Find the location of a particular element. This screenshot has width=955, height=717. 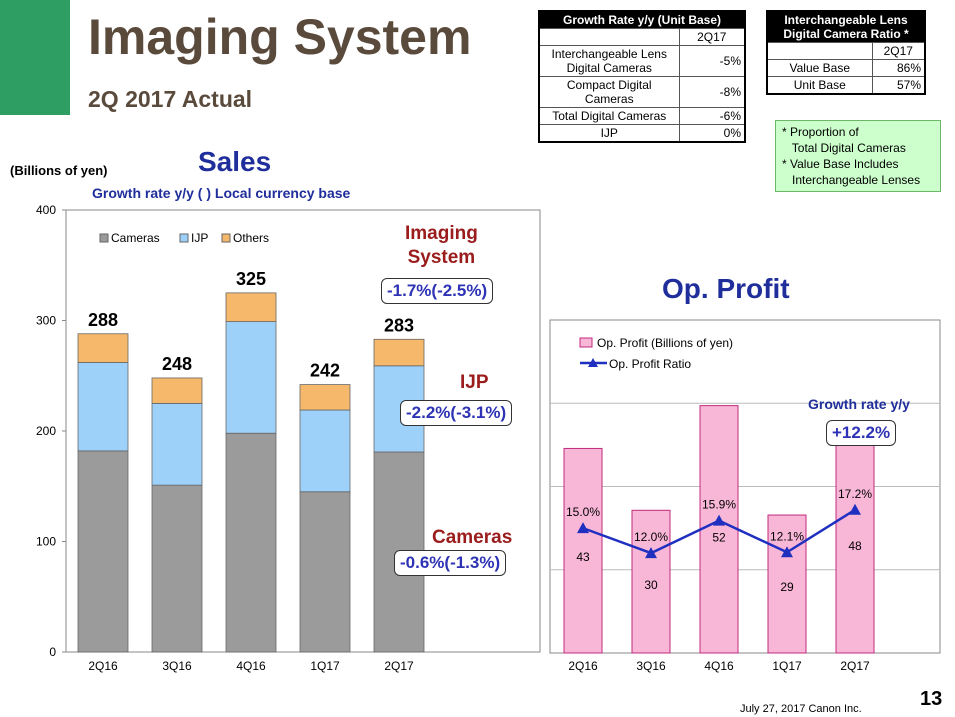

y-tick-label: 100 is located at coordinates (46, 542).